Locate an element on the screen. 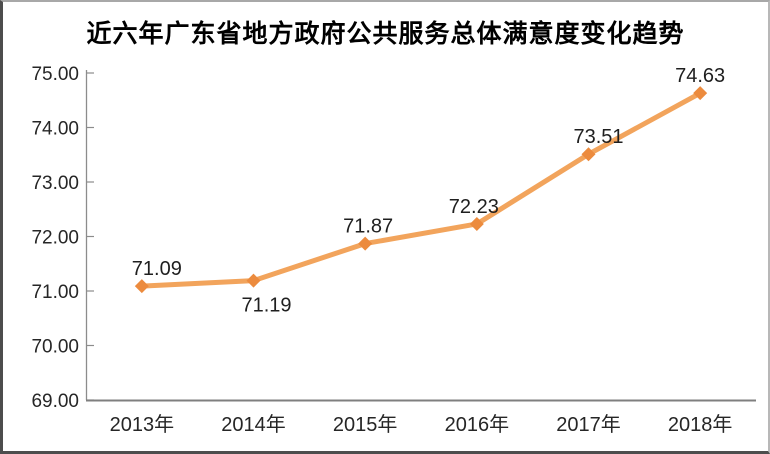 This screenshot has height=454, width=770. y-axis-tick-label: 71.00 is located at coordinates (55, 292).